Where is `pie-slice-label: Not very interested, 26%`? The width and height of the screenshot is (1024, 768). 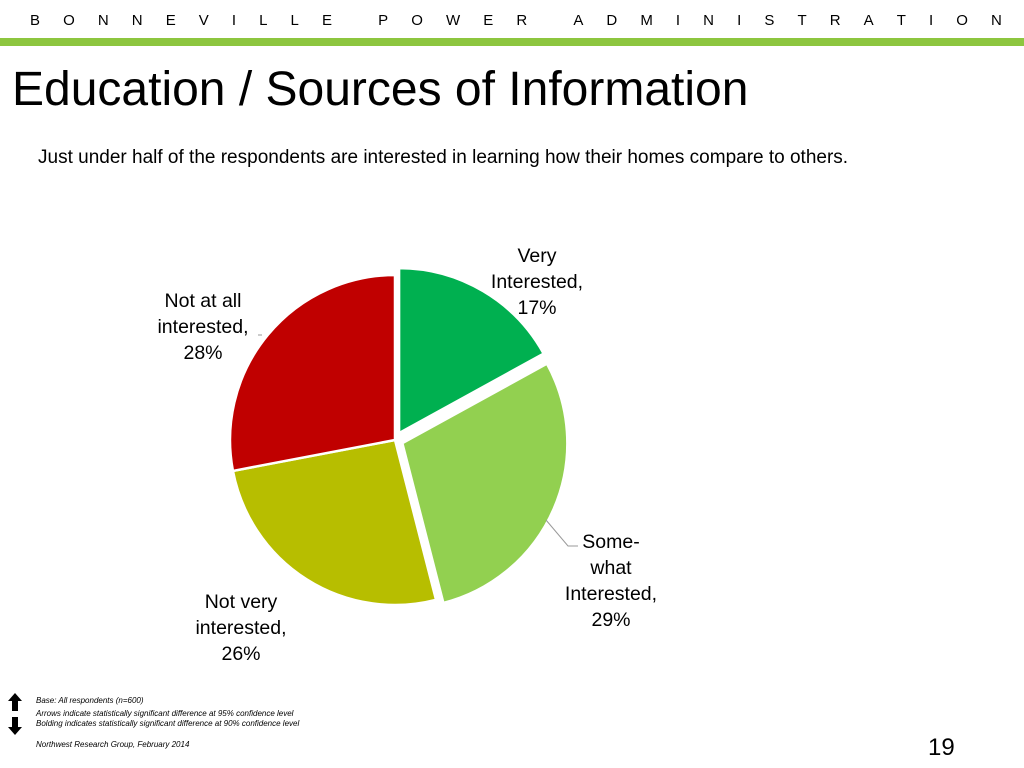 pie-slice-label: Not very interested, 26% is located at coordinates (240, 628).